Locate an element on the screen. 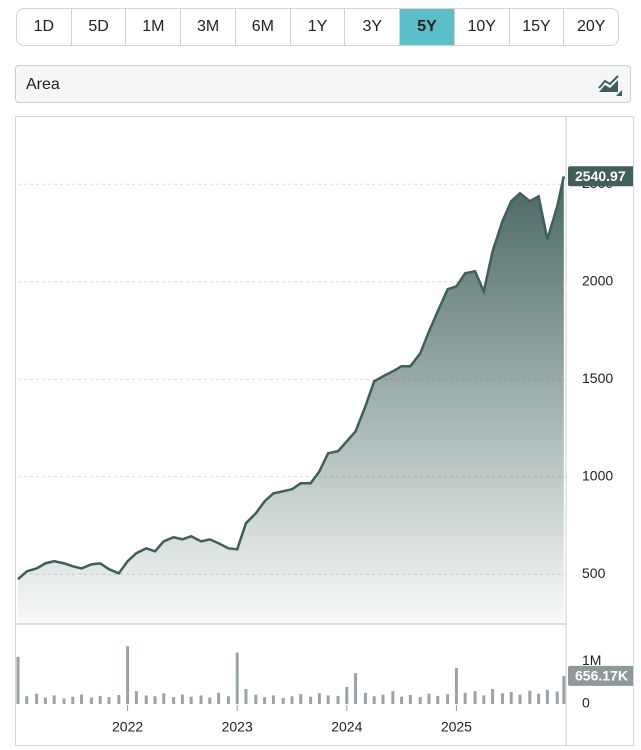  last-price-box is located at coordinates (600, 176).